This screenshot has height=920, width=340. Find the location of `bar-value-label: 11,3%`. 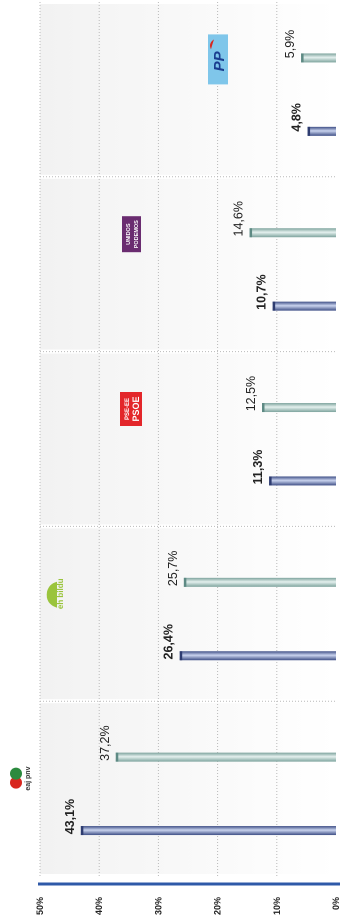

bar-value-label: 11,3% is located at coordinates (258, 467).